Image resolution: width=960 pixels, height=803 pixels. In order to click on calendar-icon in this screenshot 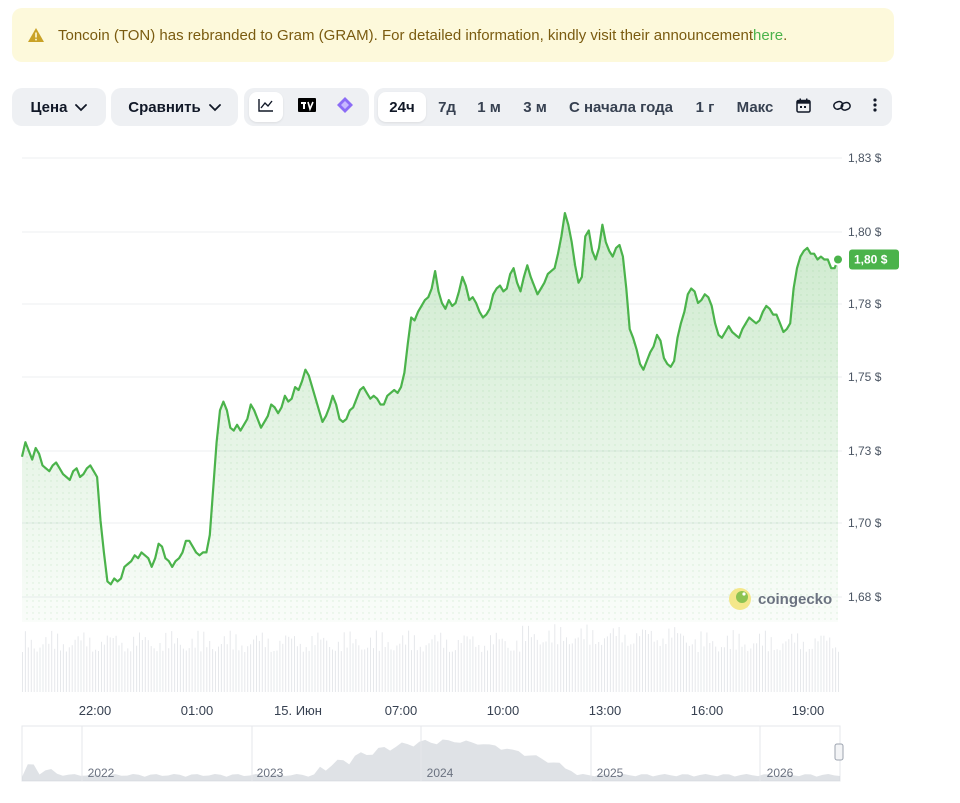, I will do `click(803, 107)`.